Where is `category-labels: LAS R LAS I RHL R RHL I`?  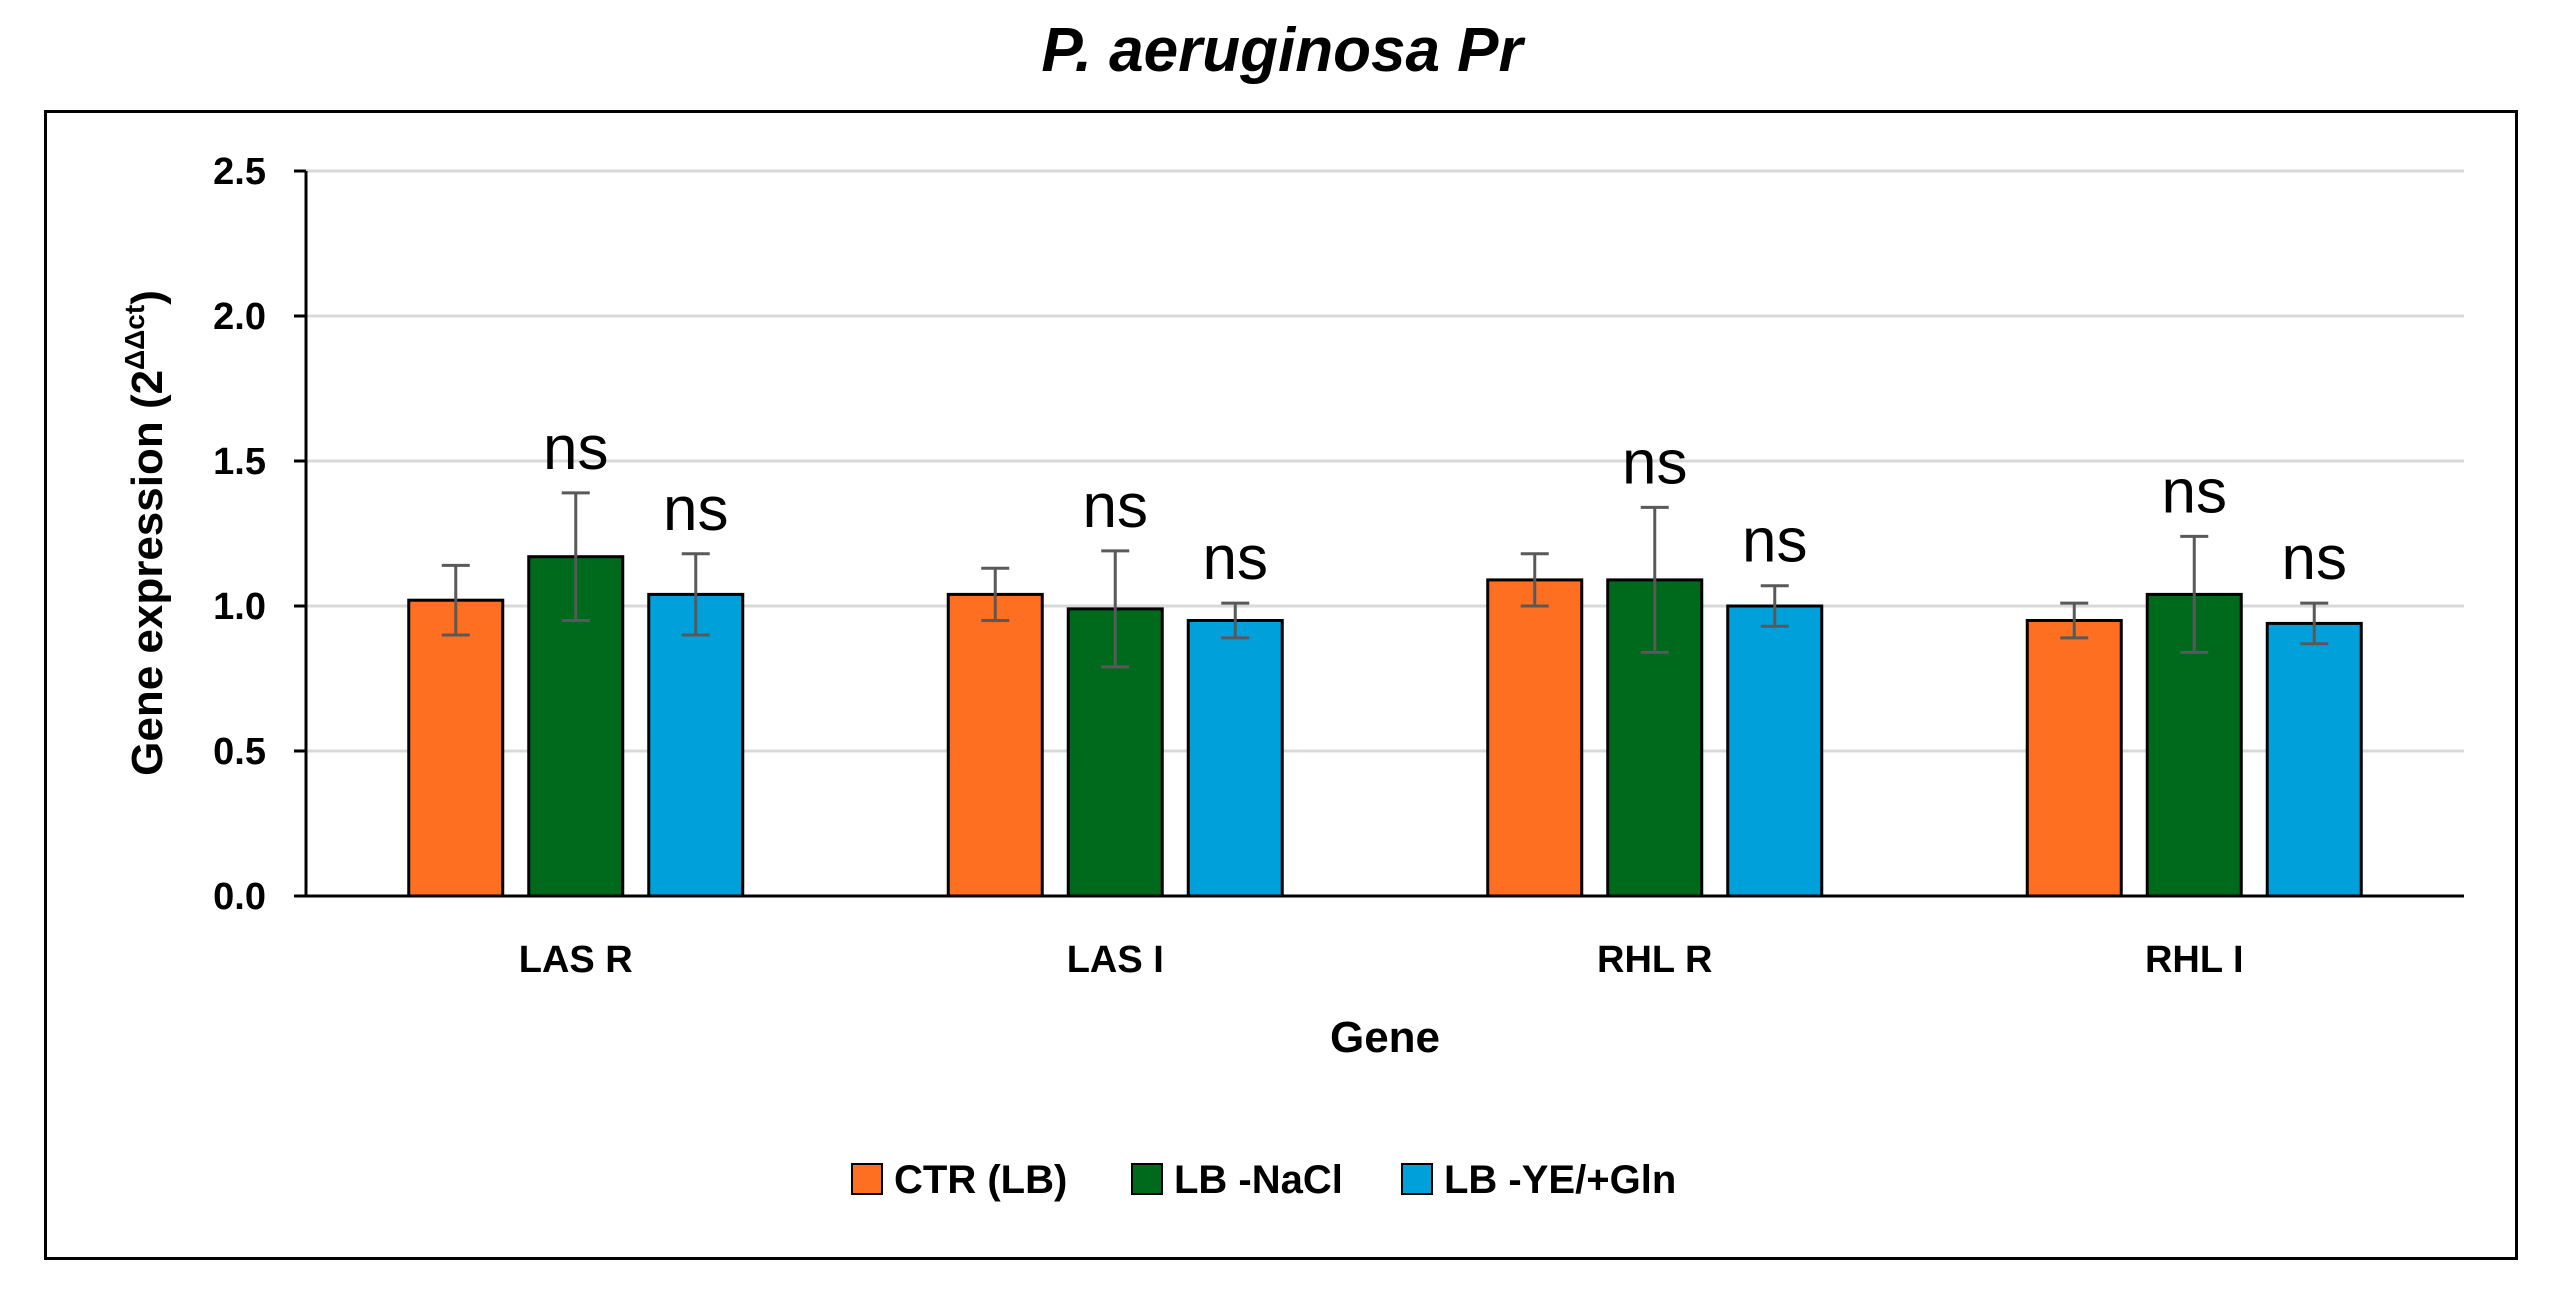 category-labels: LAS R LAS I RHL R RHL I is located at coordinates (1381, 960).